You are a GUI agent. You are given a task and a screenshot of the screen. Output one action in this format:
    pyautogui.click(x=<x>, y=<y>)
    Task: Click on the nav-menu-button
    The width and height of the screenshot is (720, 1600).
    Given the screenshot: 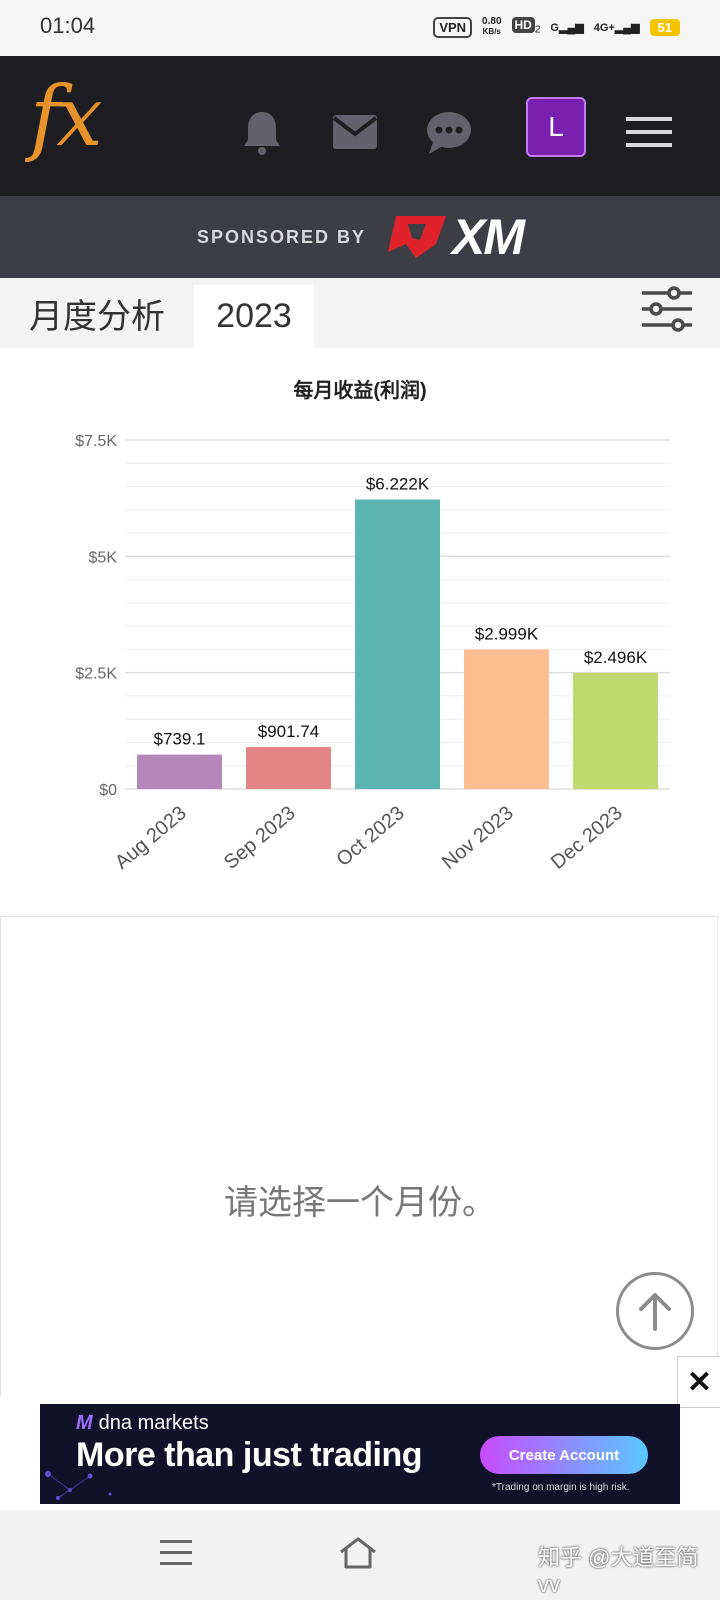 What is the action you would take?
    pyautogui.click(x=180, y=1555)
    